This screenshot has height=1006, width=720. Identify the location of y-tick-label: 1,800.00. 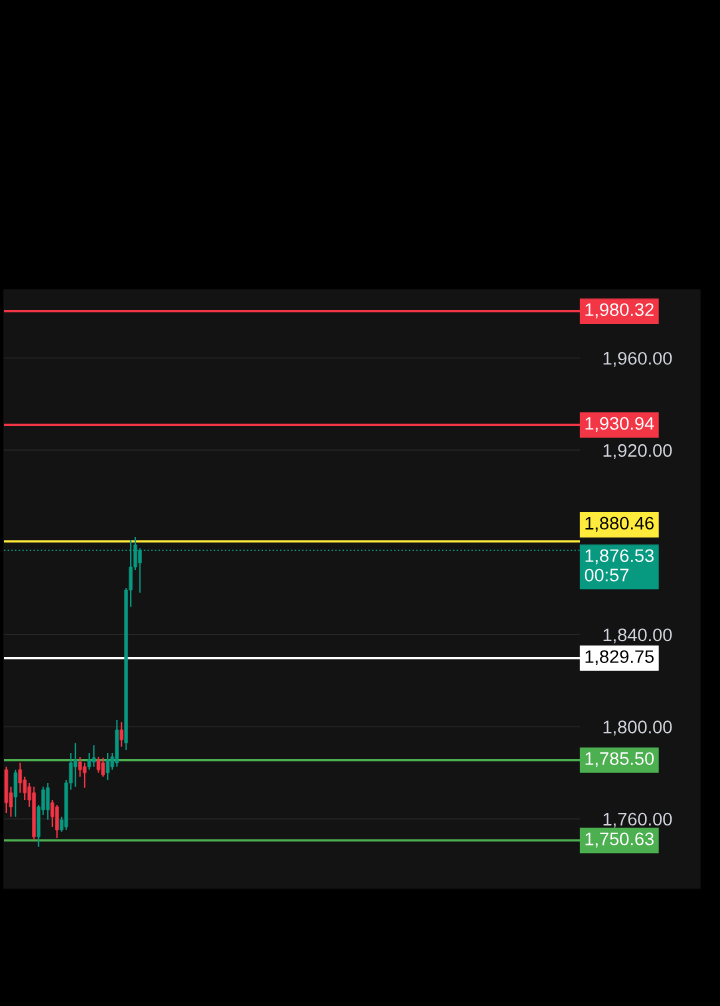
(637, 728).